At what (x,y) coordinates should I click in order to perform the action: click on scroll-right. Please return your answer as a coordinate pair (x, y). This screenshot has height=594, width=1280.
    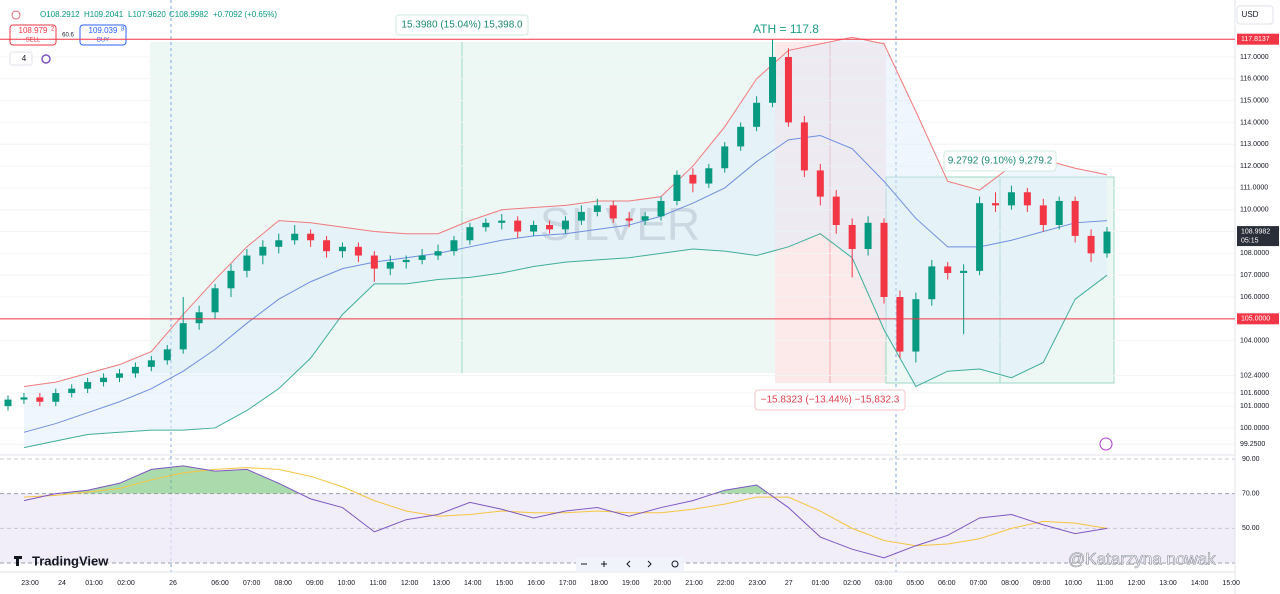
    Looking at the image, I should click on (649, 564).